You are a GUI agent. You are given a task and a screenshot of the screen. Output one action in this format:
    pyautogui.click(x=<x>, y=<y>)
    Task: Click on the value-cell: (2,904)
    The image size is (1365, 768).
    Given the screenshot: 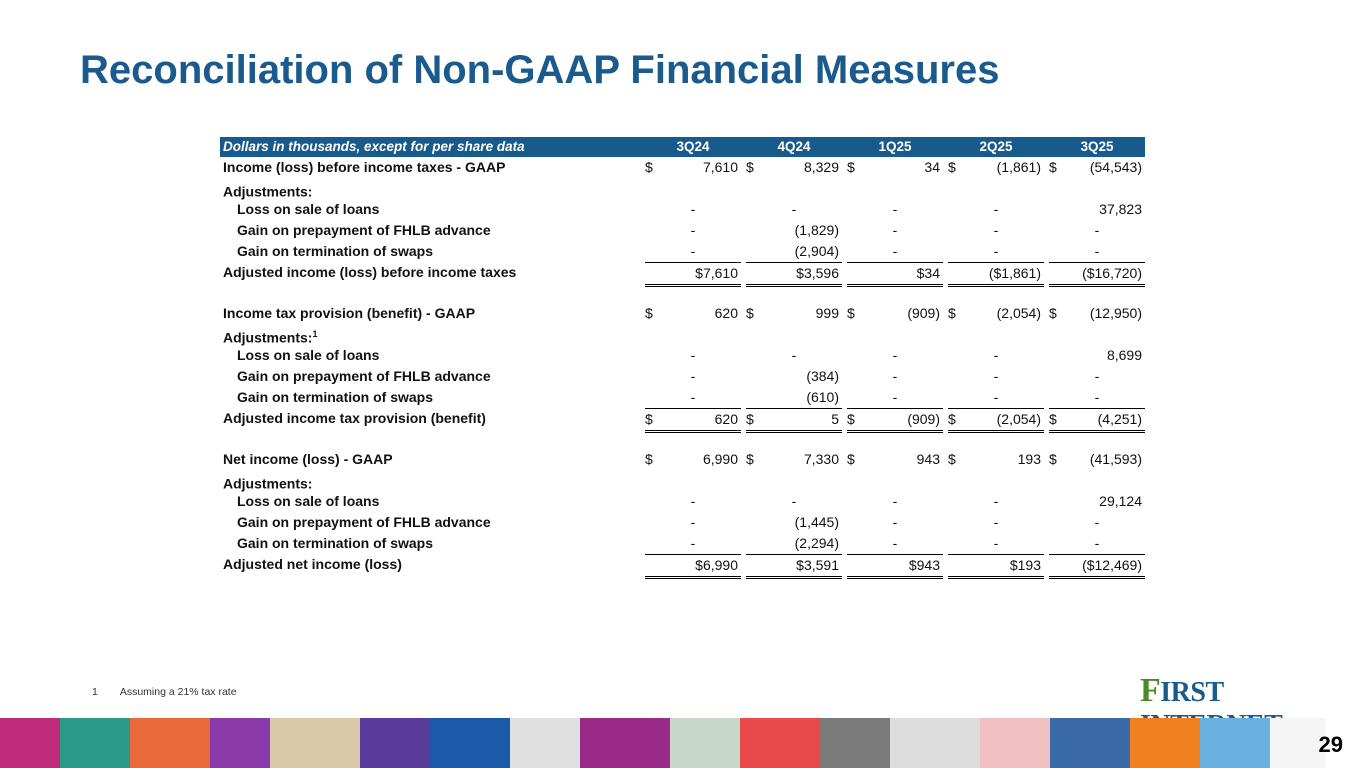 What is the action you would take?
    pyautogui.click(x=816, y=251)
    